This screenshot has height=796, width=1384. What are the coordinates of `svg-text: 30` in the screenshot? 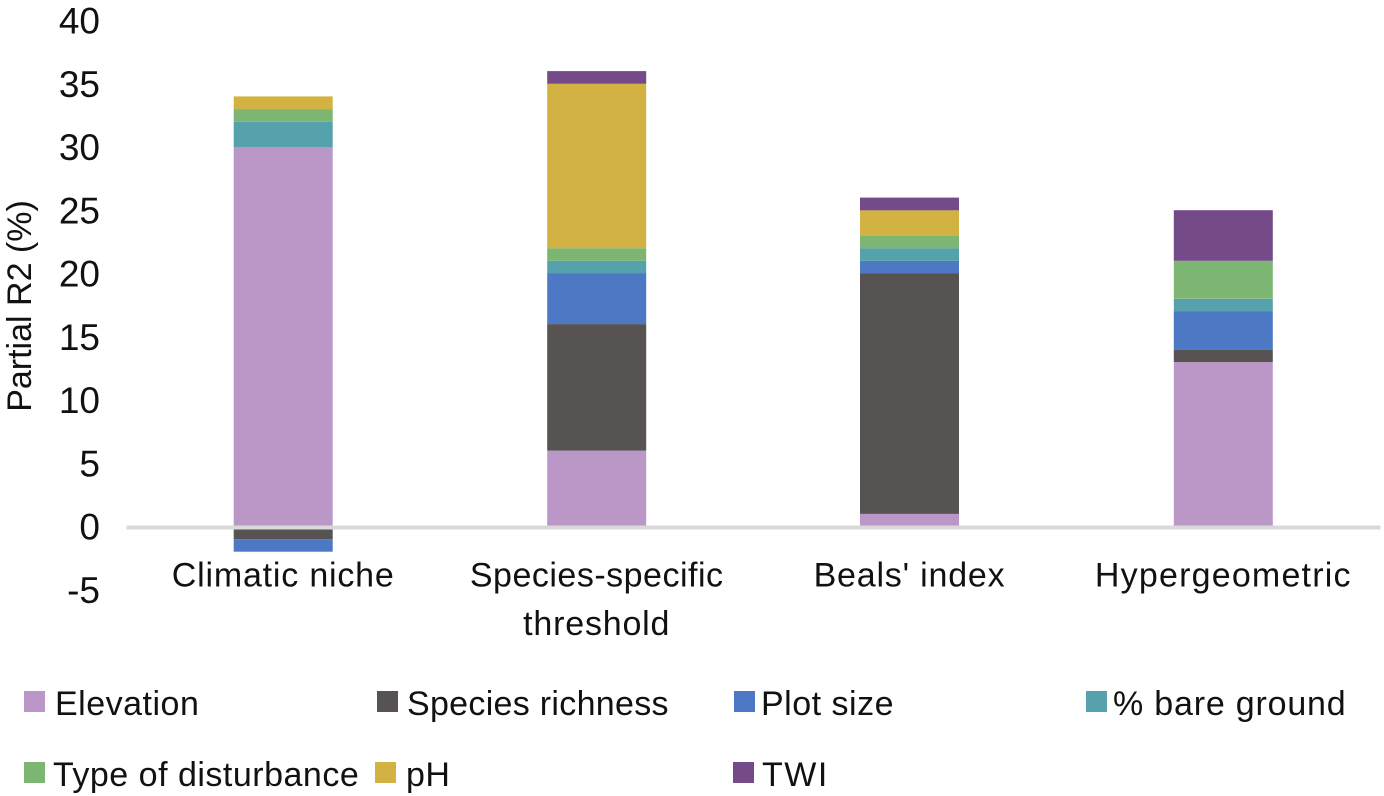 It's located at (79, 147).